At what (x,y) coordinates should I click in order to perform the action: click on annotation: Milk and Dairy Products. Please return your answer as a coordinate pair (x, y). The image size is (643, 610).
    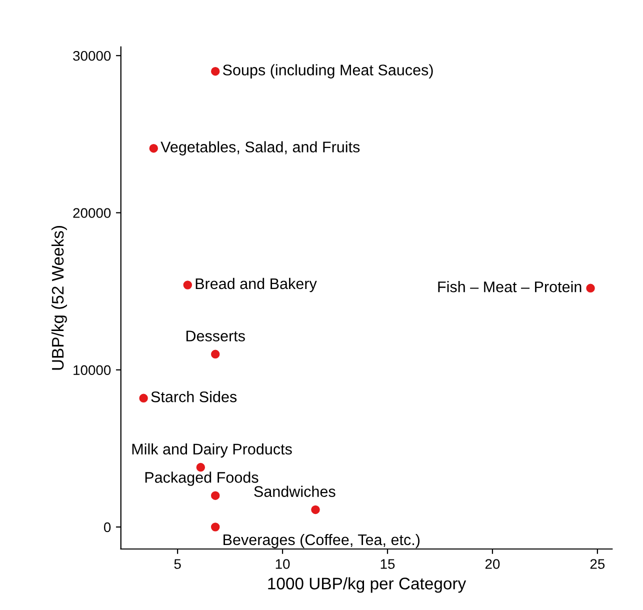
    Looking at the image, I should click on (212, 450).